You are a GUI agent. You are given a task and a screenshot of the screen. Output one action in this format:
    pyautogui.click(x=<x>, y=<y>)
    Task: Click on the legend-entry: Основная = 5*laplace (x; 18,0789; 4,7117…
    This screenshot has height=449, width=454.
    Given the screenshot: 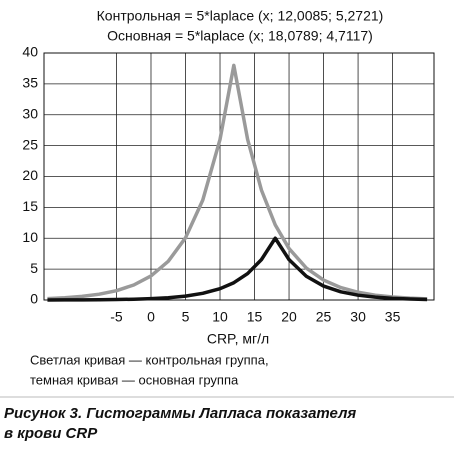 What is the action you would take?
    pyautogui.click(x=240, y=36)
    